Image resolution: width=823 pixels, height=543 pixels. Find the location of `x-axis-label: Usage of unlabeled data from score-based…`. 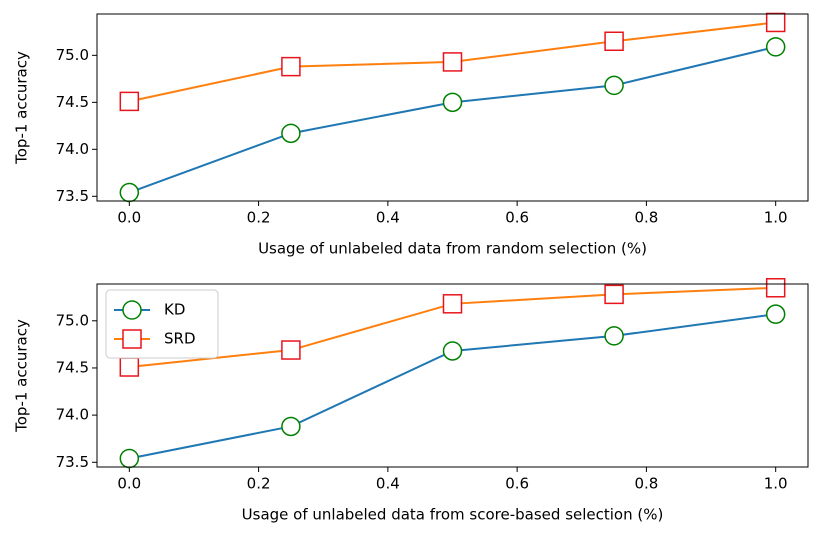

x-axis-label: Usage of unlabeled data from score-based… is located at coordinates (453, 515).